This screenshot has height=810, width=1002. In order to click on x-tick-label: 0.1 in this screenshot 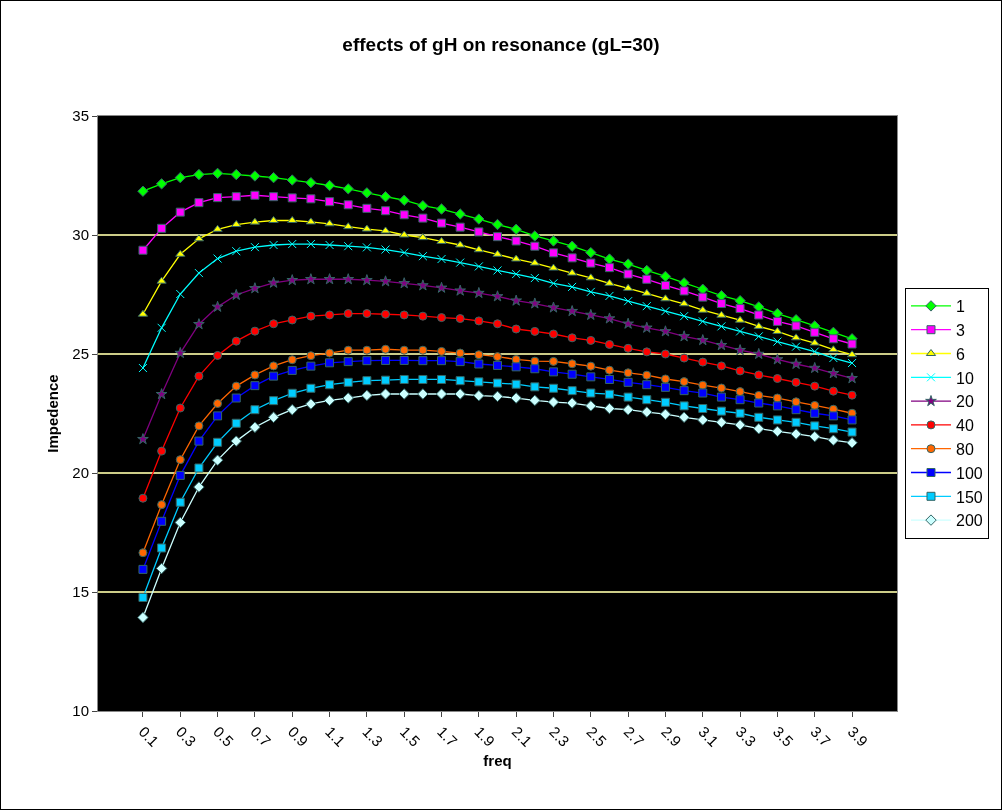, I will do `click(149, 736)`.